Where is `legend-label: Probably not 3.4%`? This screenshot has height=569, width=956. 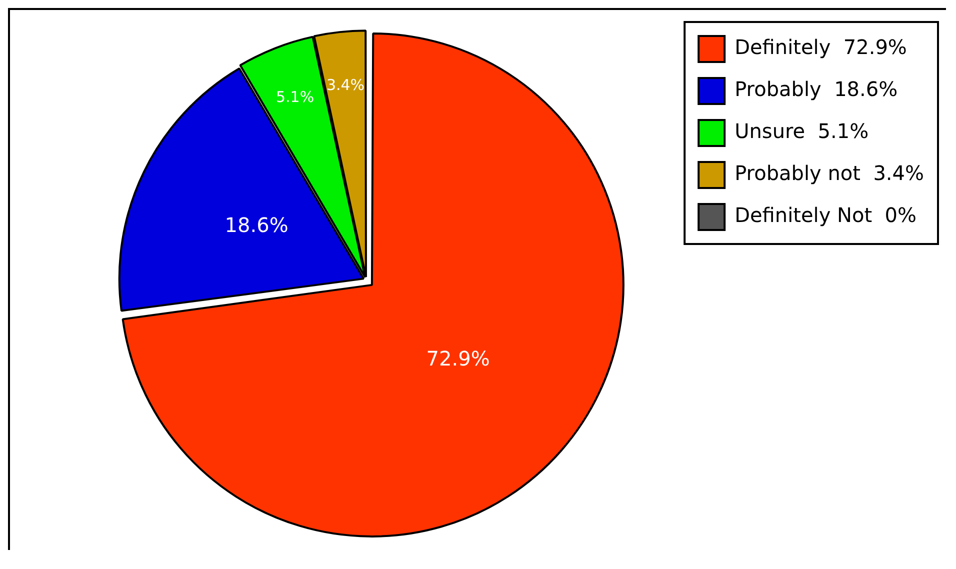 legend-label: Probably not 3.4% is located at coordinates (829, 173).